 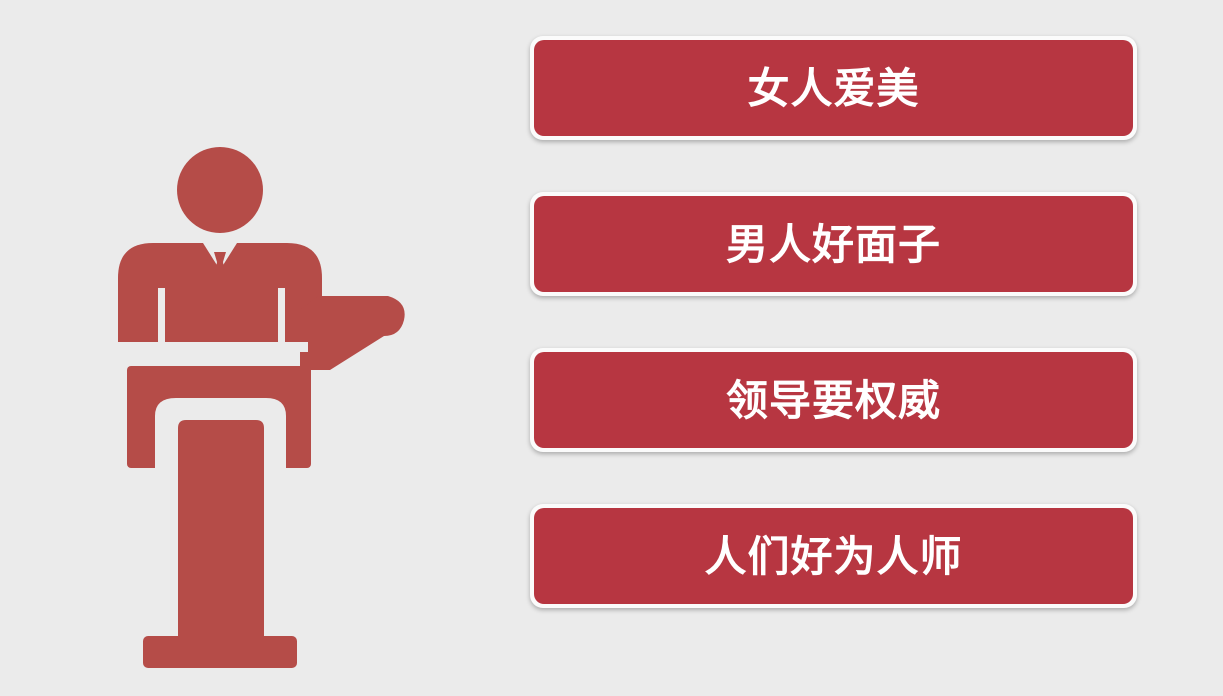 I want to click on statement-box: 领导要权威, so click(x=833, y=400).